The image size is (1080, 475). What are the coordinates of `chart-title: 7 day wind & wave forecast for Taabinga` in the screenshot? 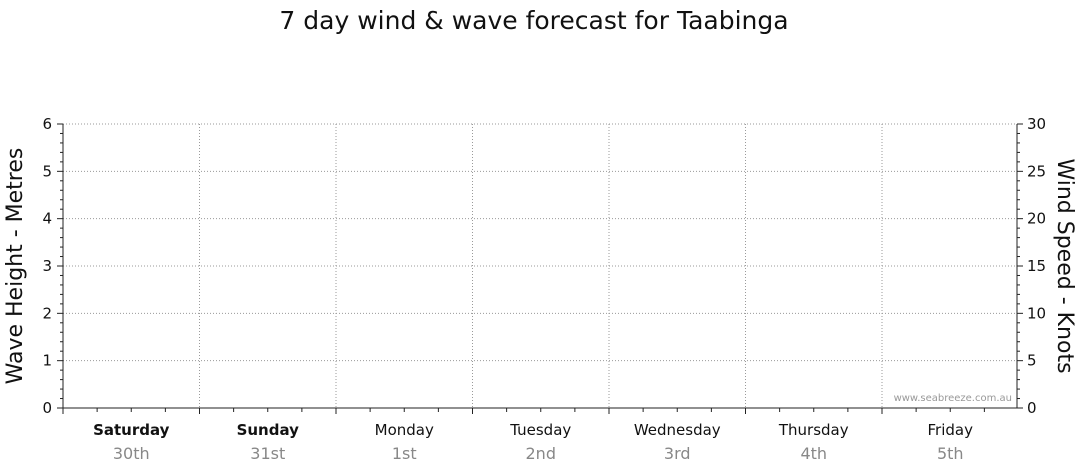 It's located at (533, 20).